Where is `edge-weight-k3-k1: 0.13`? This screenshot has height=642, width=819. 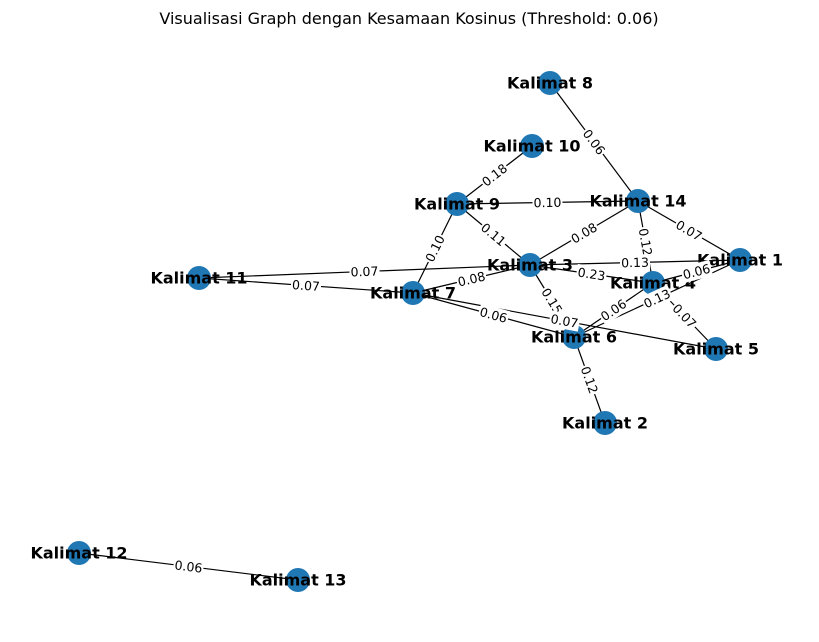
edge-weight-k3-k1: 0.13 is located at coordinates (635, 262).